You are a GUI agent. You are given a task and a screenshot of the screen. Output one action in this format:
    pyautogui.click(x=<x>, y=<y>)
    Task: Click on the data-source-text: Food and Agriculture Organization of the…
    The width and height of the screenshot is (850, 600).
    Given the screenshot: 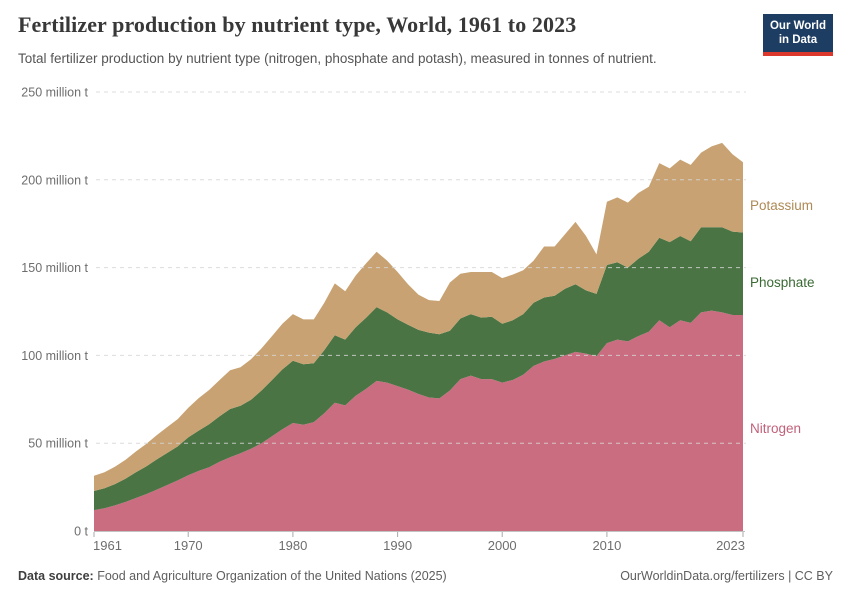 What is the action you would take?
    pyautogui.click(x=270, y=576)
    